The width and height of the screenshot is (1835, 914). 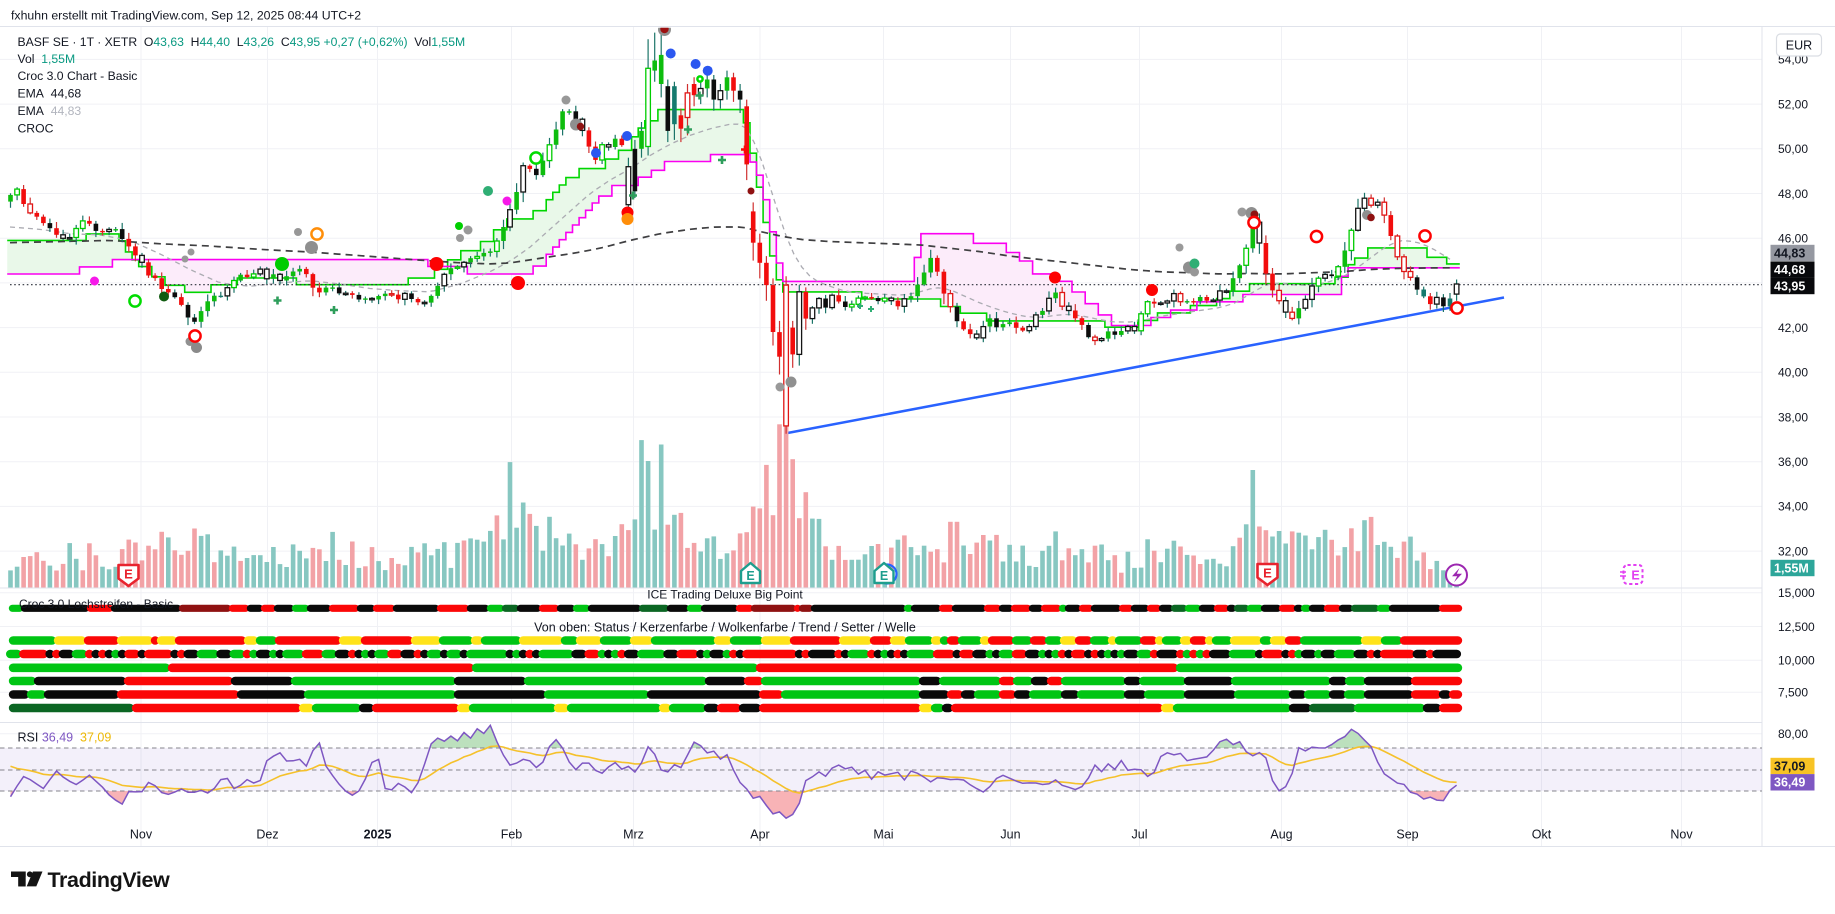 What do you see at coordinates (1791, 568) in the screenshot?
I see `svg-text: 1,55M` at bounding box center [1791, 568].